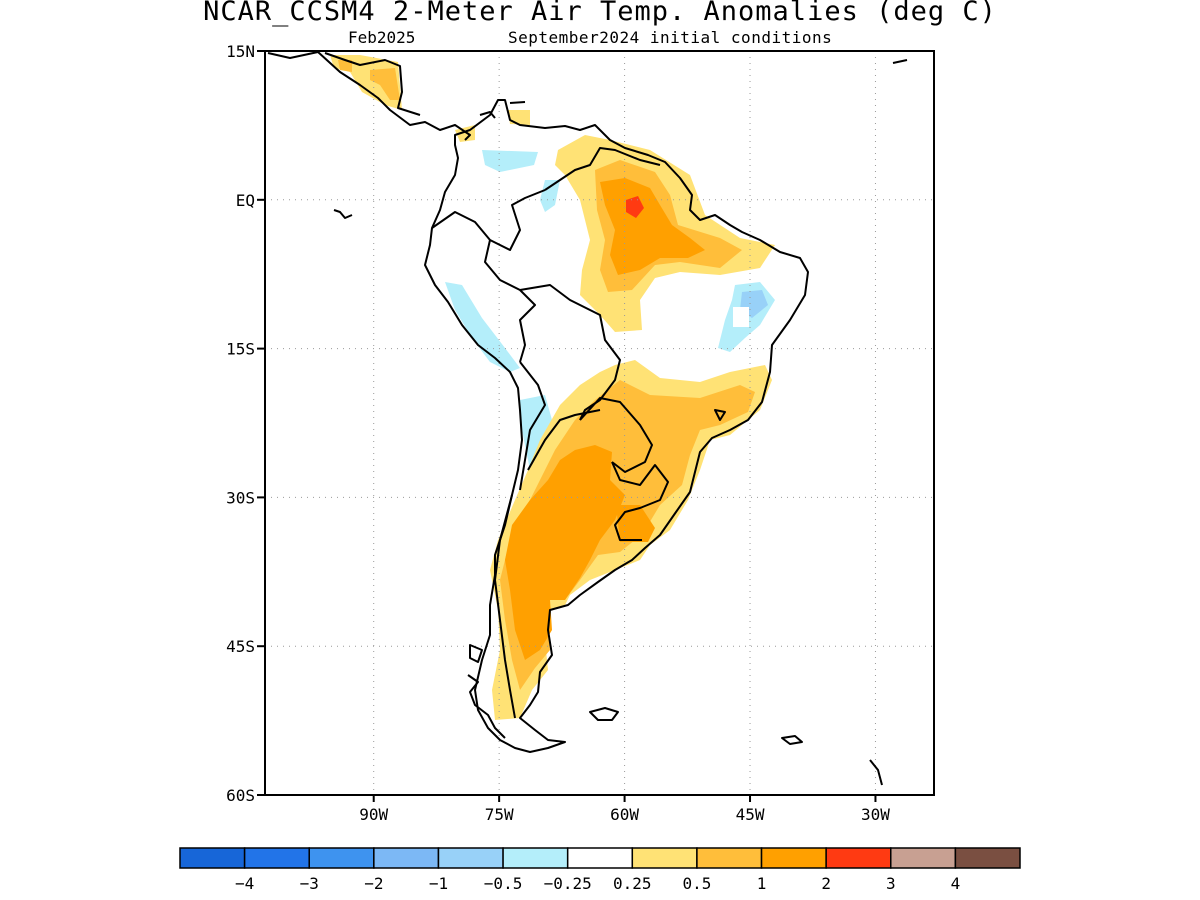 This screenshot has height=900, width=1200. Describe the element at coordinates (240, 646) in the screenshot. I see `lat-tick-label: 45S` at that location.